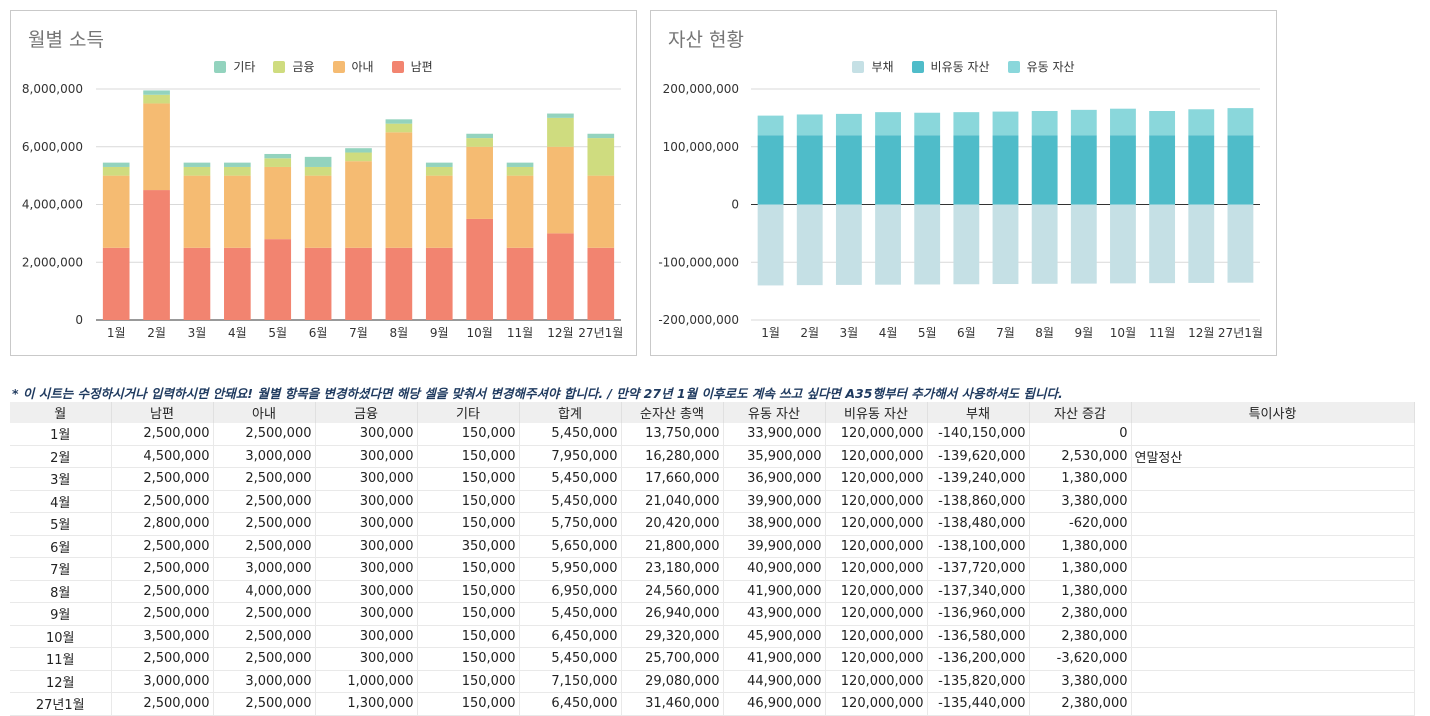 The height and width of the screenshot is (716, 1430). Describe the element at coordinates (162, 456) in the screenshot. I see `table-cell: 4,500,000` at that location.